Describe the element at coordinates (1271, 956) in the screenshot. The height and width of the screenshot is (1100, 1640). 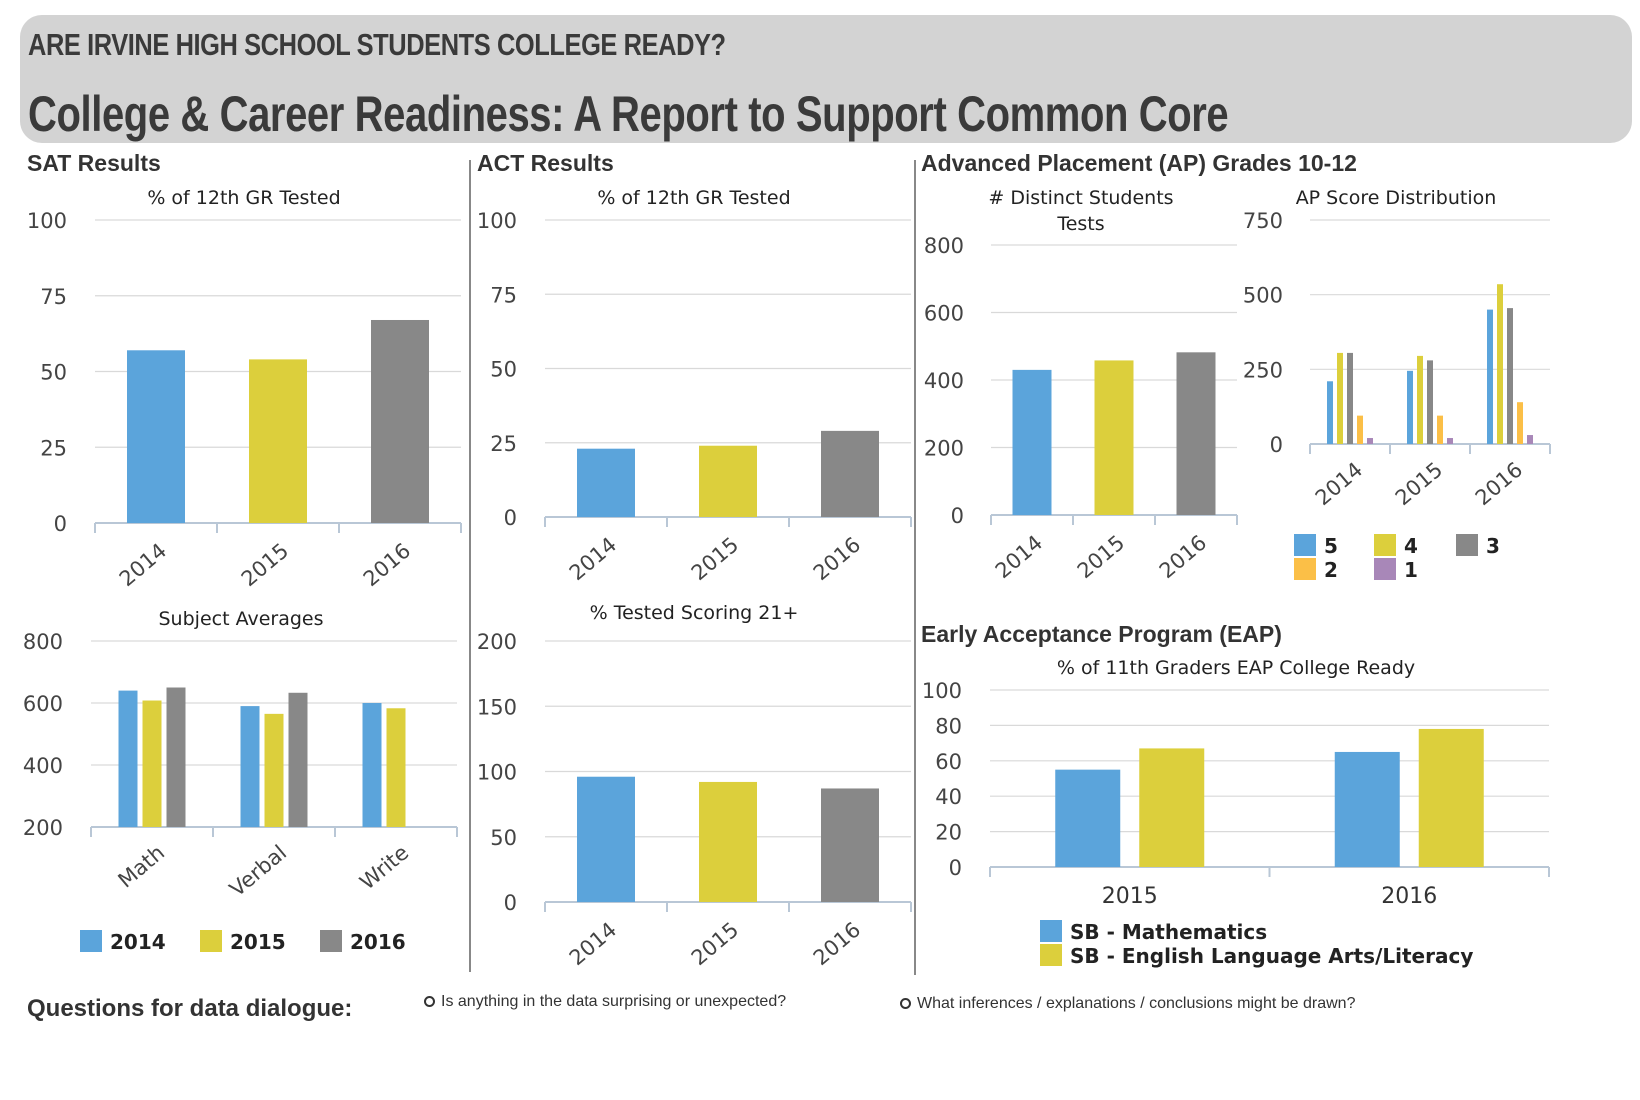
I see `legend-label: SB - English Language Arts/Literacy` at that location.